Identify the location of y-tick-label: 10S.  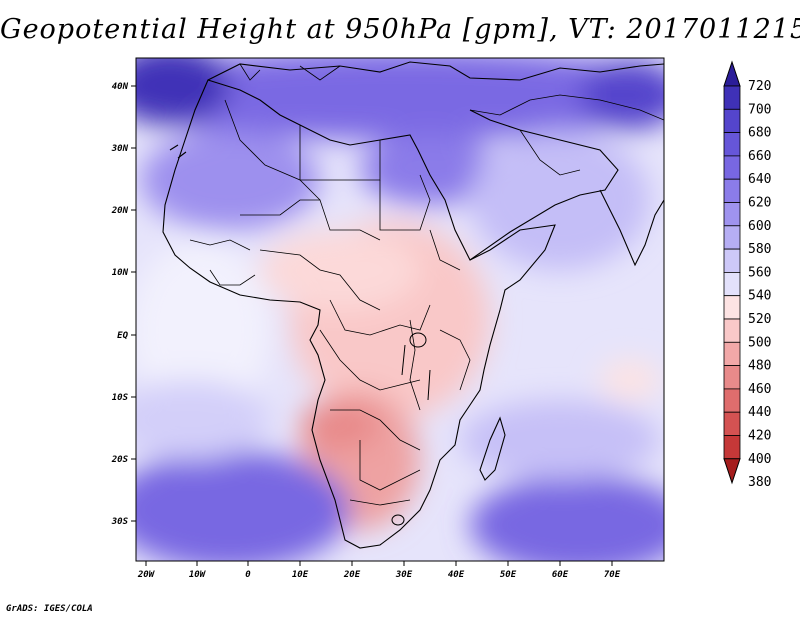
(120, 398).